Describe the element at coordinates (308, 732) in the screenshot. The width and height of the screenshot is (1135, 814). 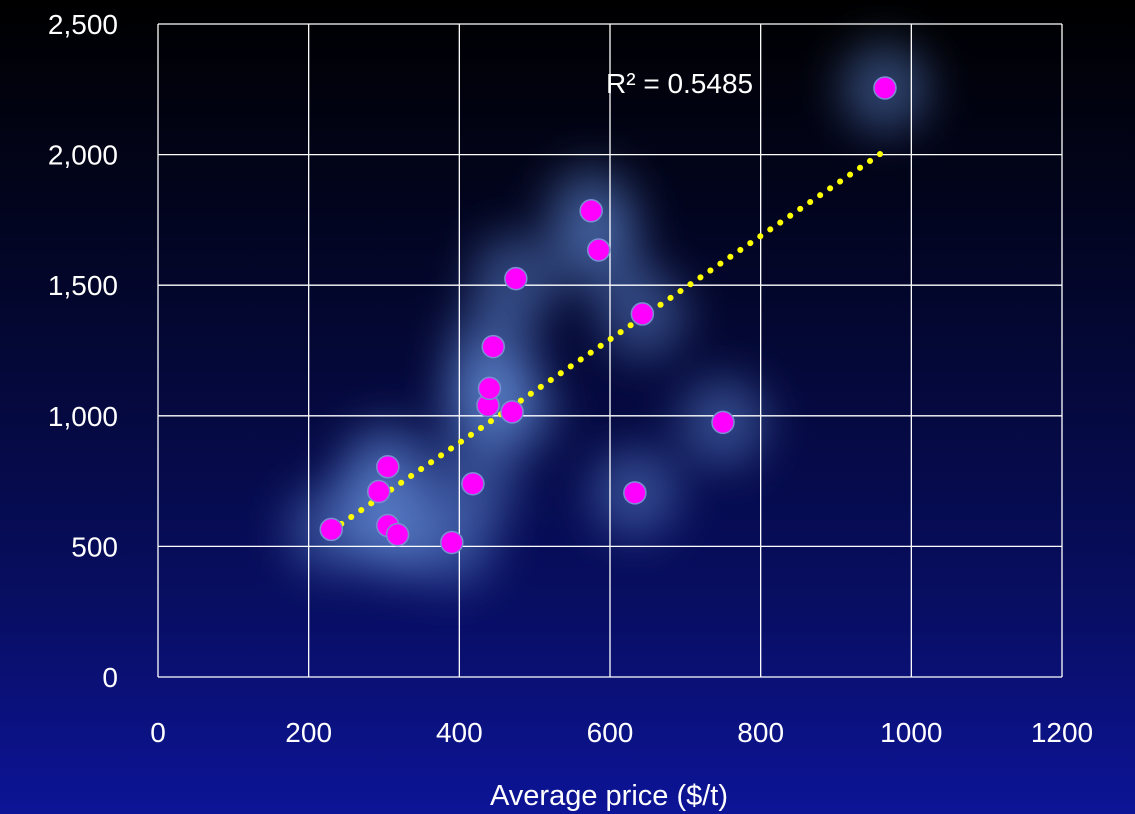
I see `x-tick-label: 200` at that location.